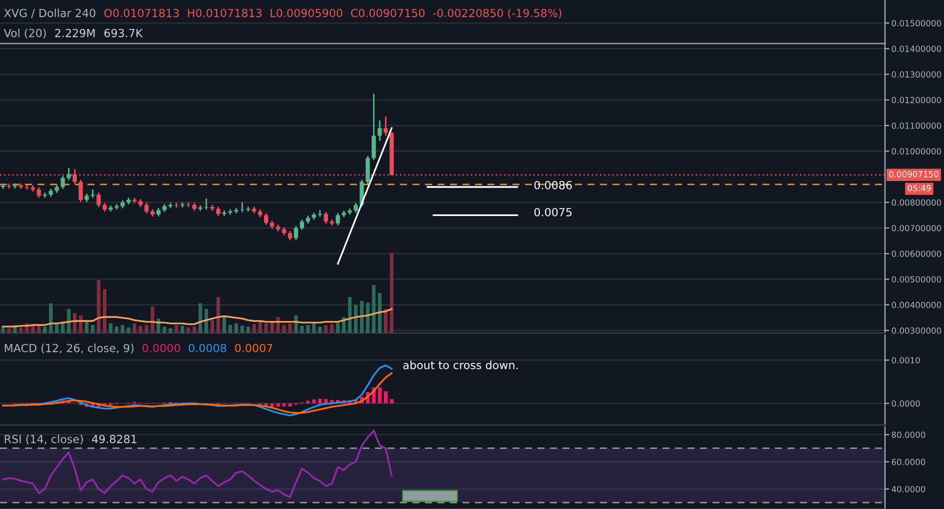 The height and width of the screenshot is (509, 944). I want to click on annotation: O0.01071813, so click(141, 13).